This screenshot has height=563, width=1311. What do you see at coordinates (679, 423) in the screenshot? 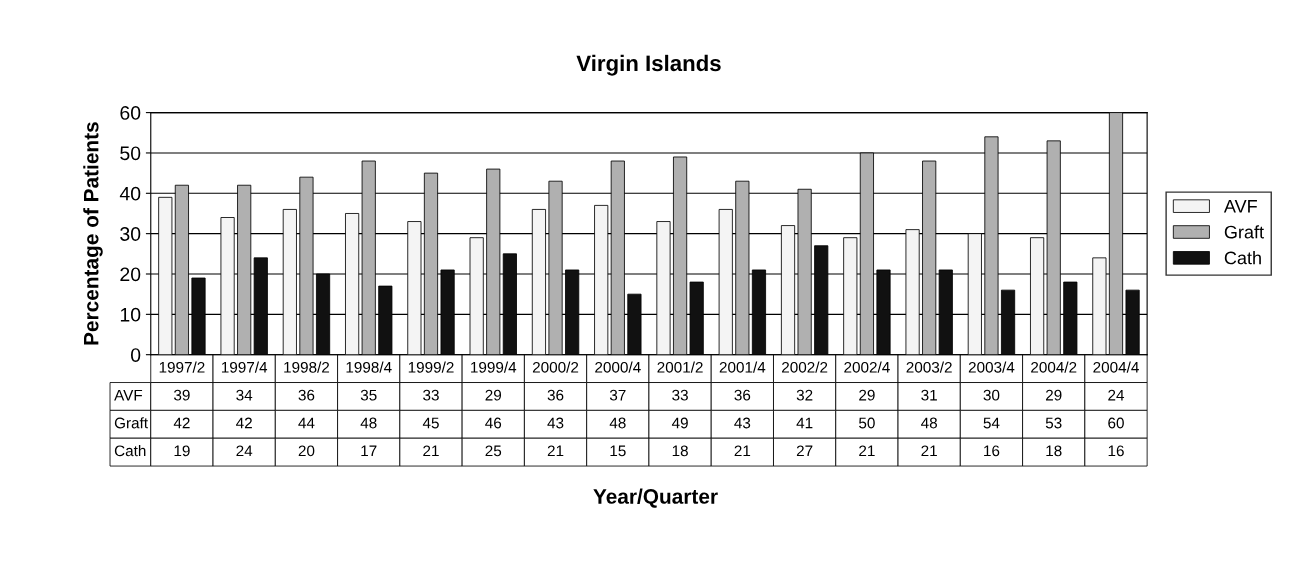
I see `data-label: 49` at bounding box center [679, 423].